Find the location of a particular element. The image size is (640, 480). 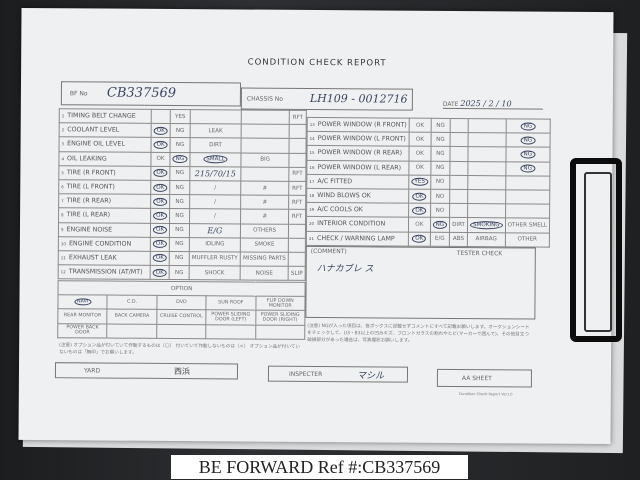

cell-value: / is located at coordinates (215, 216).